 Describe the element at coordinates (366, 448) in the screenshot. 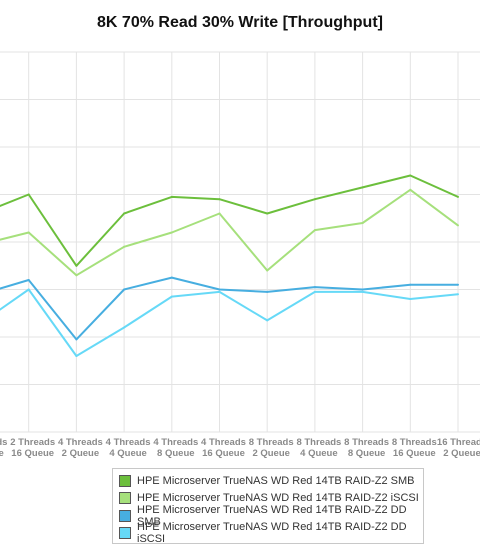

I see `x-tick-label: 8 Threads 8 Queue` at that location.